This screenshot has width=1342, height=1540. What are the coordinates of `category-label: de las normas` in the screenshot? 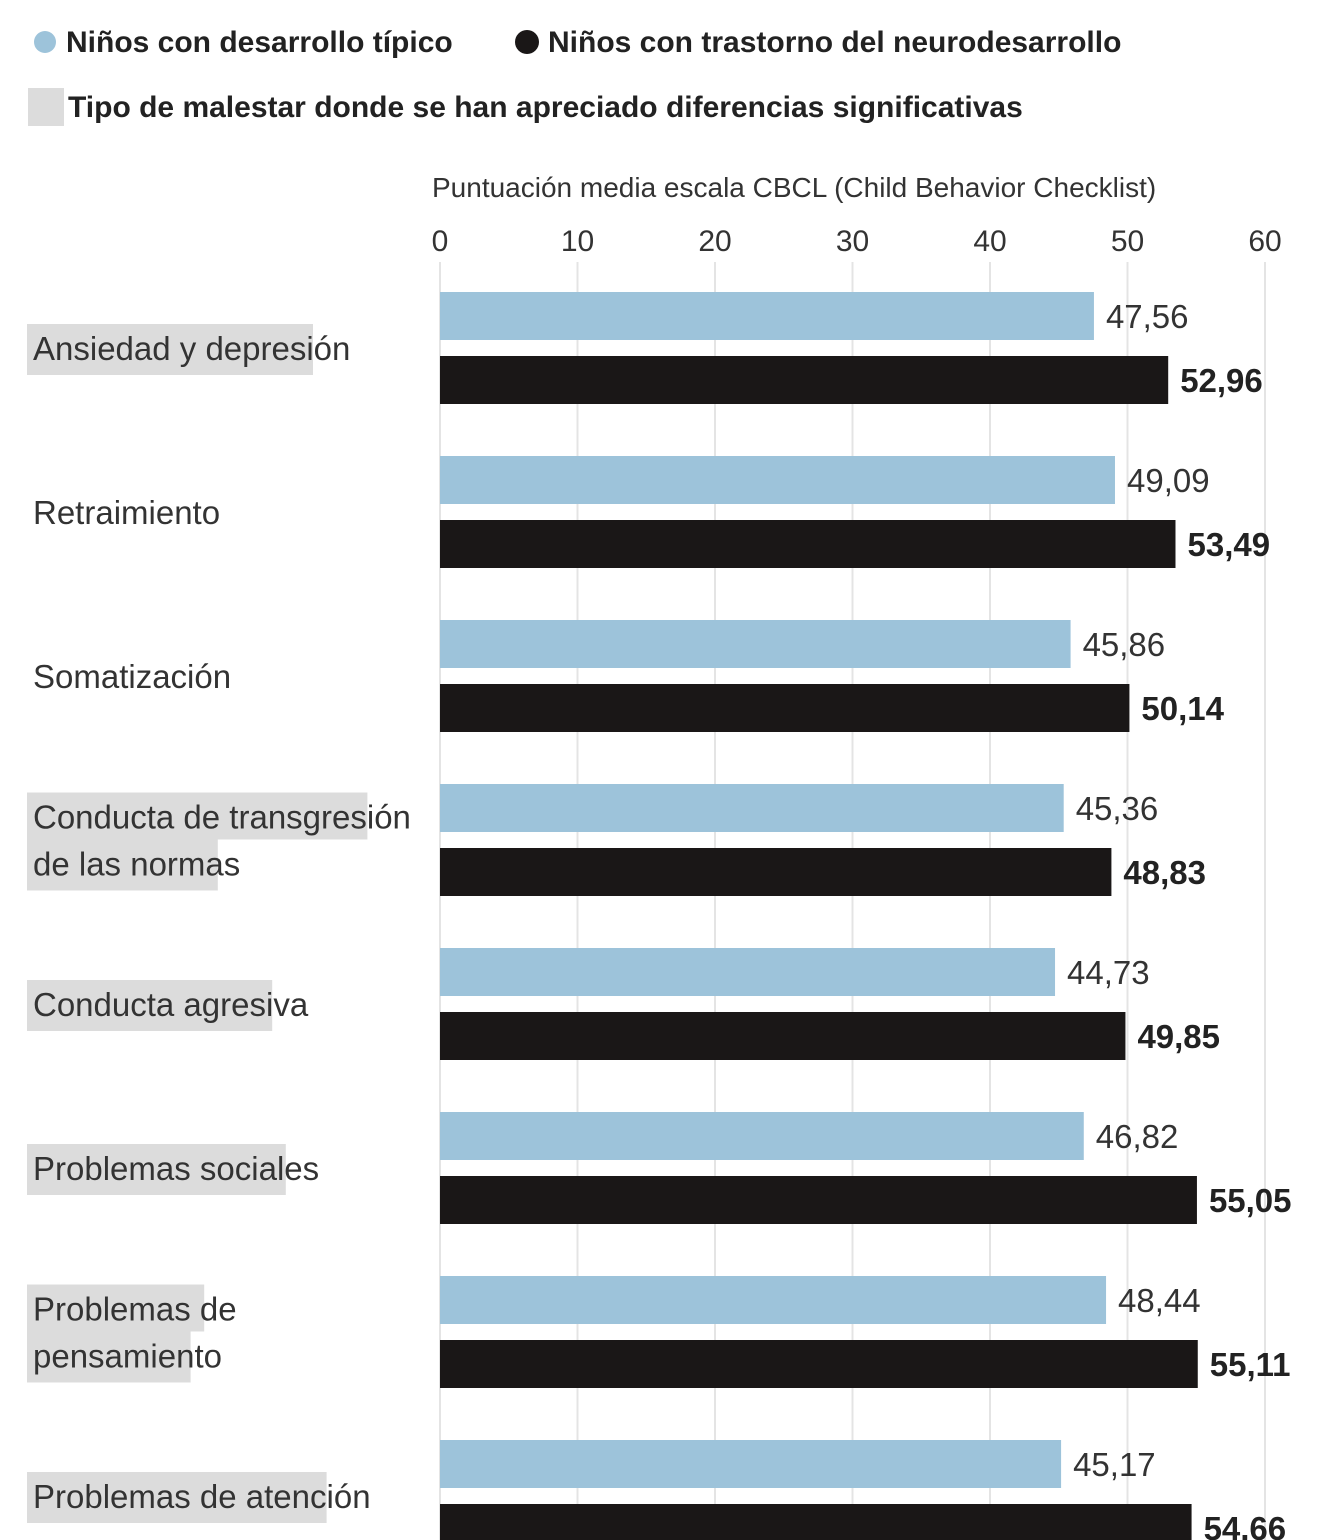 It's located at (136, 864).